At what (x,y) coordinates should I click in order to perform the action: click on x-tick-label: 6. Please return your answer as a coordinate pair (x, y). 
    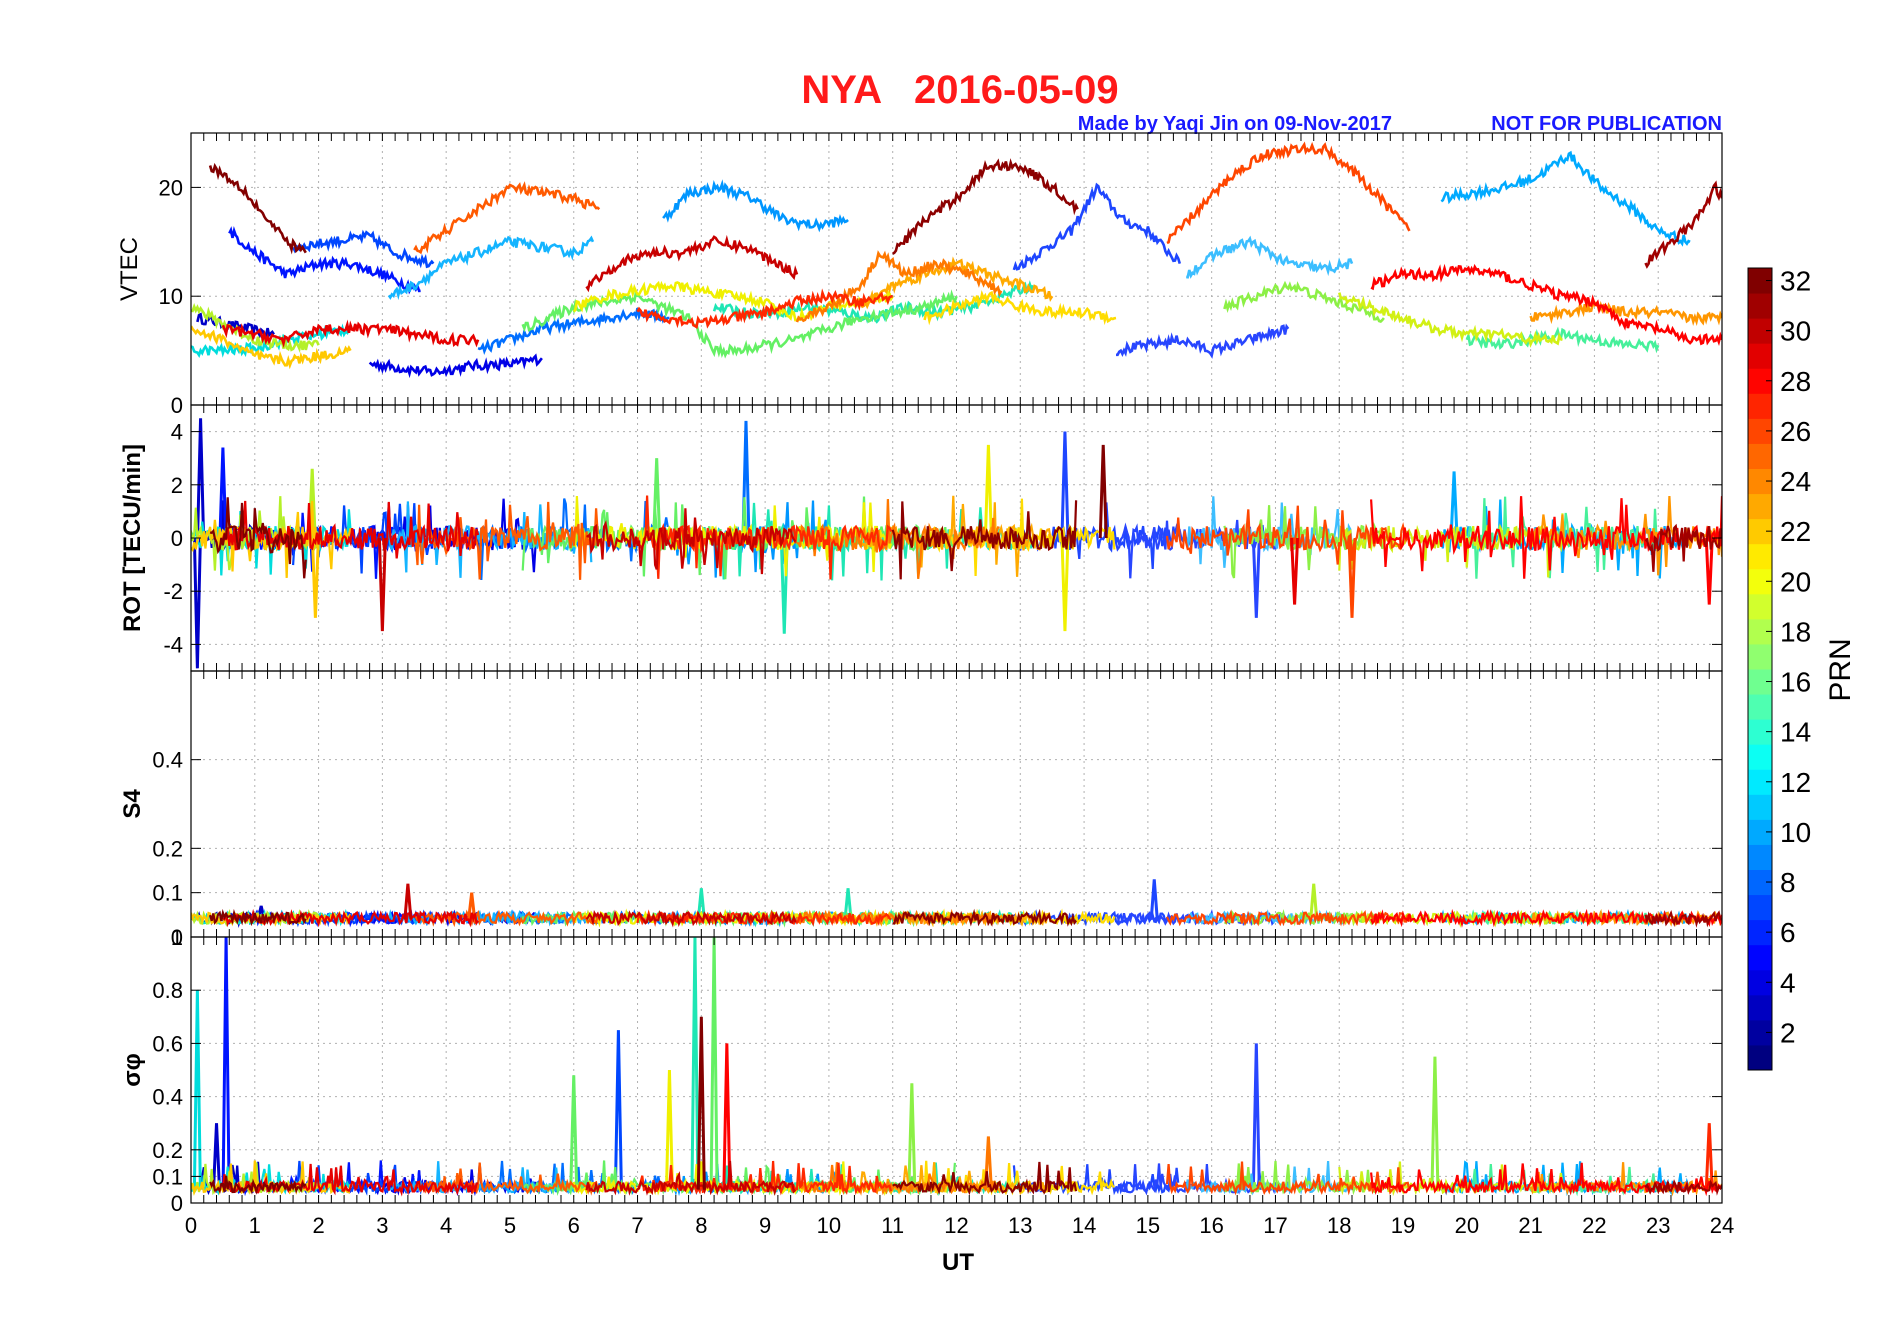
    Looking at the image, I should click on (574, 1225).